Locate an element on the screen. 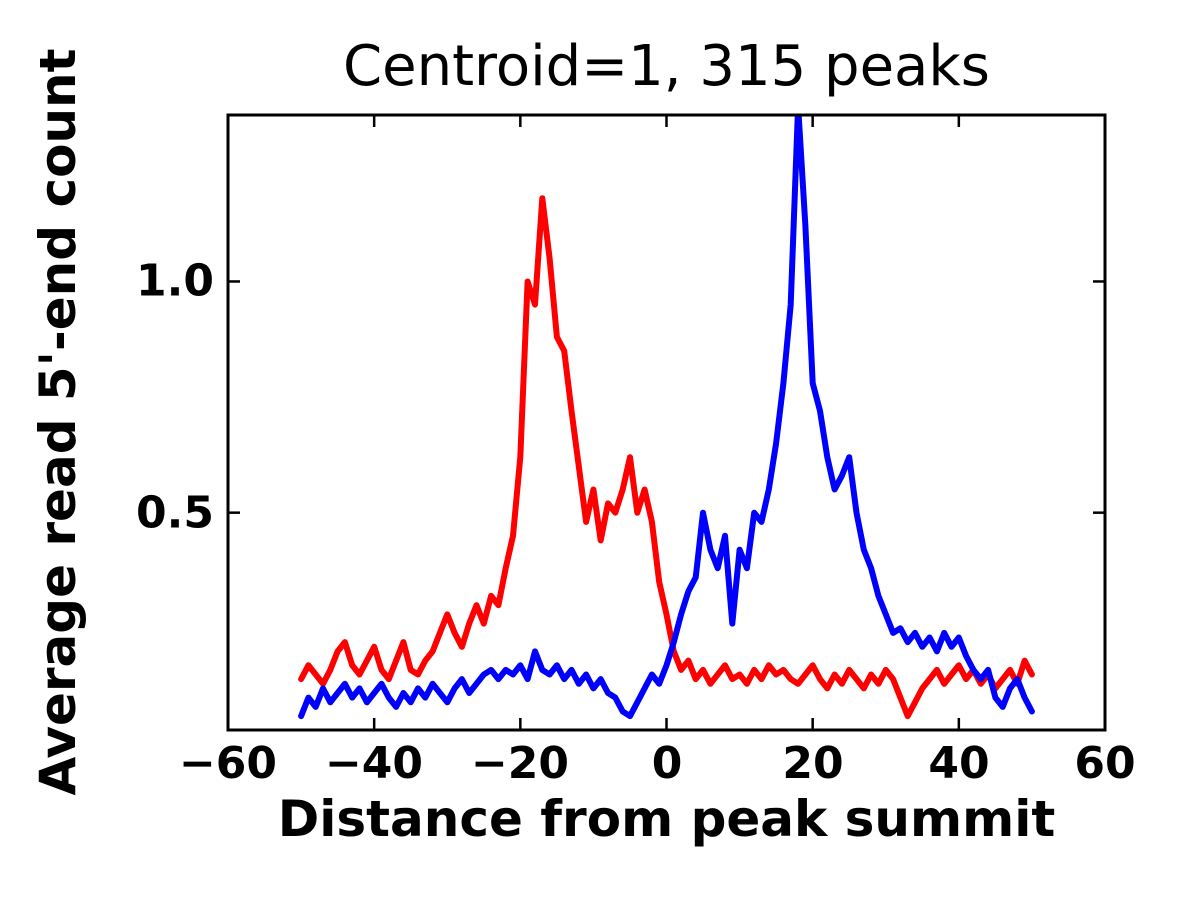 This screenshot has width=1200, height=900. y-tick-label: 0.5 is located at coordinates (175, 513).